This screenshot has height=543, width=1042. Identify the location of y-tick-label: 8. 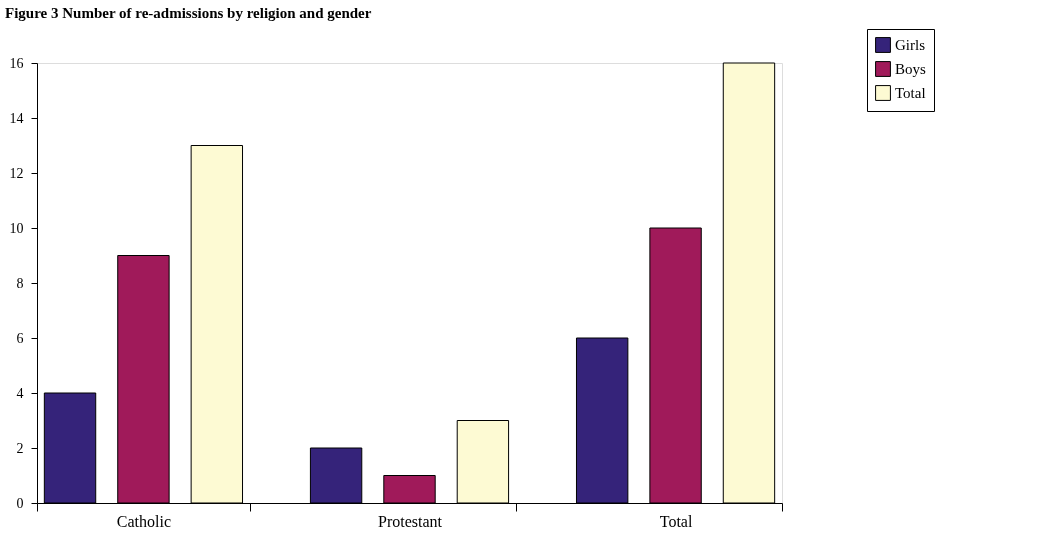
(20, 283).